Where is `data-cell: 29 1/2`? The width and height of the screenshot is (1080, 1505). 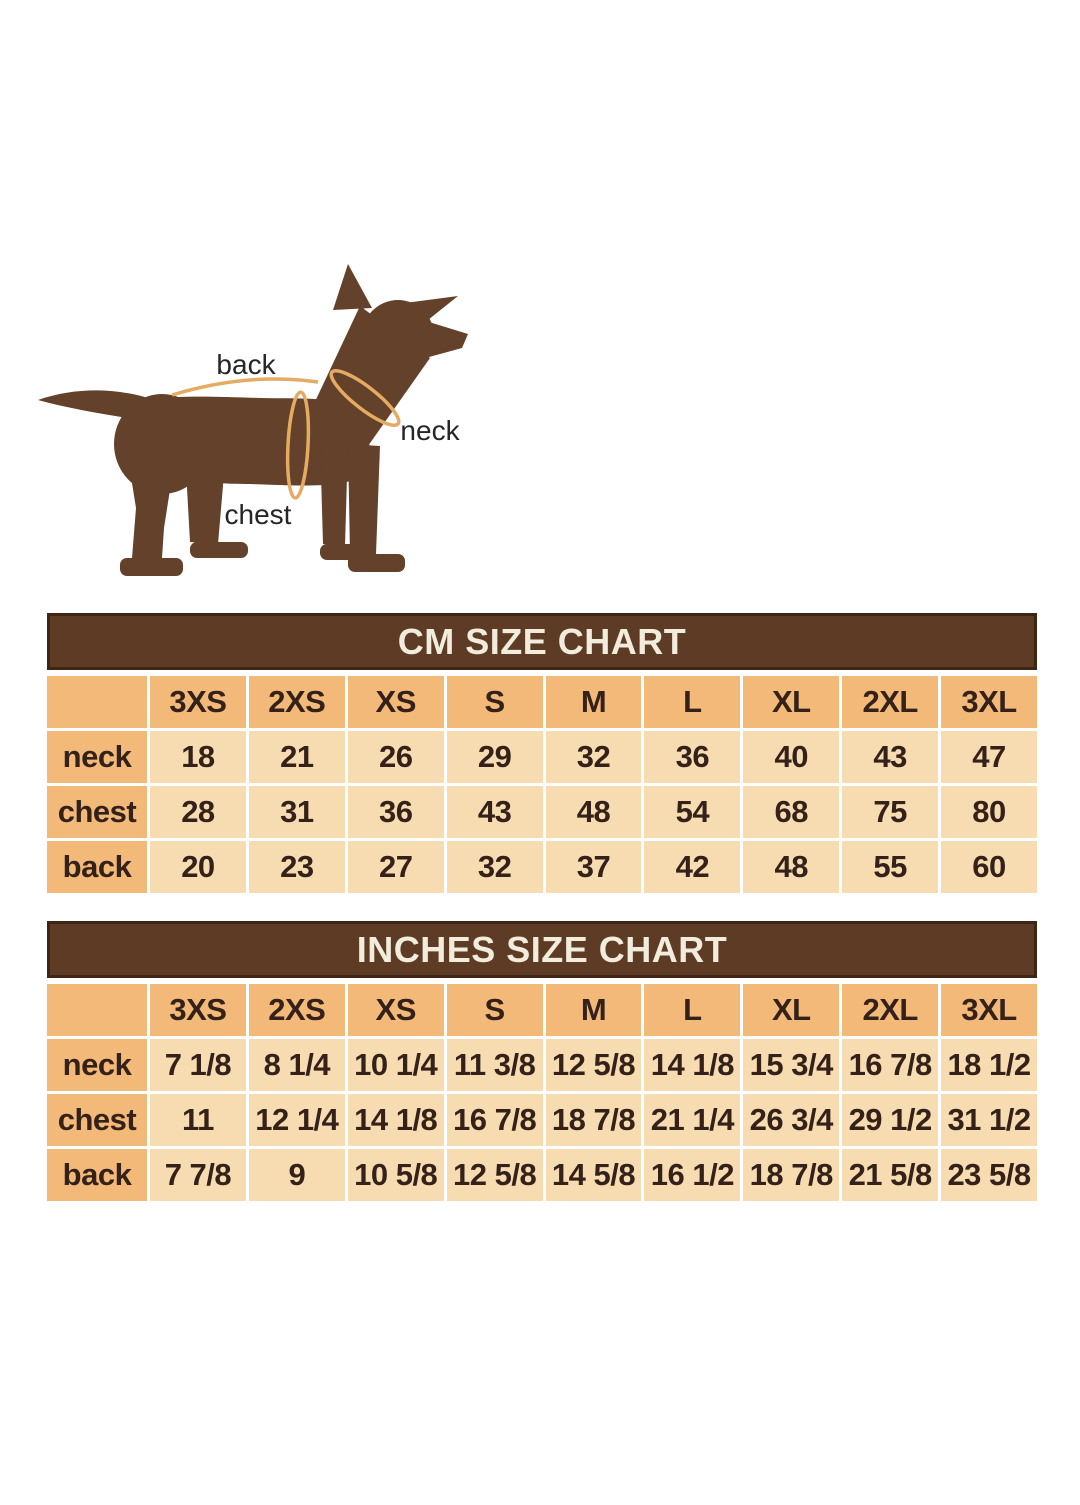 data-cell: 29 1/2 is located at coordinates (890, 1120).